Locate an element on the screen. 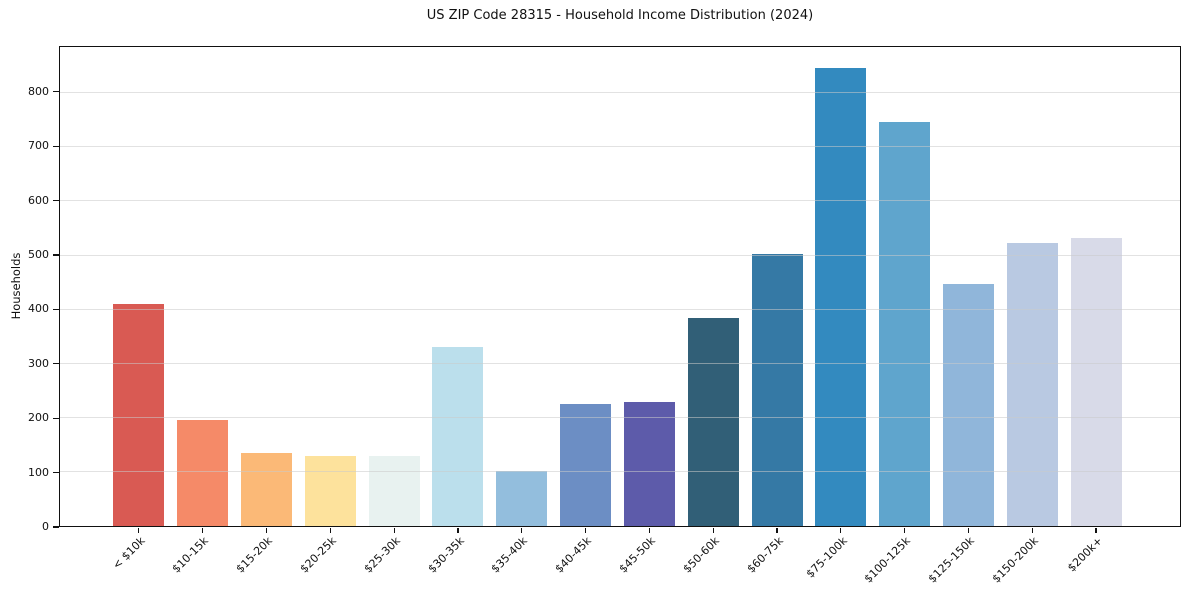 This screenshot has width=1189, height=590. y-tick-label: 200 is located at coordinates (38, 418).